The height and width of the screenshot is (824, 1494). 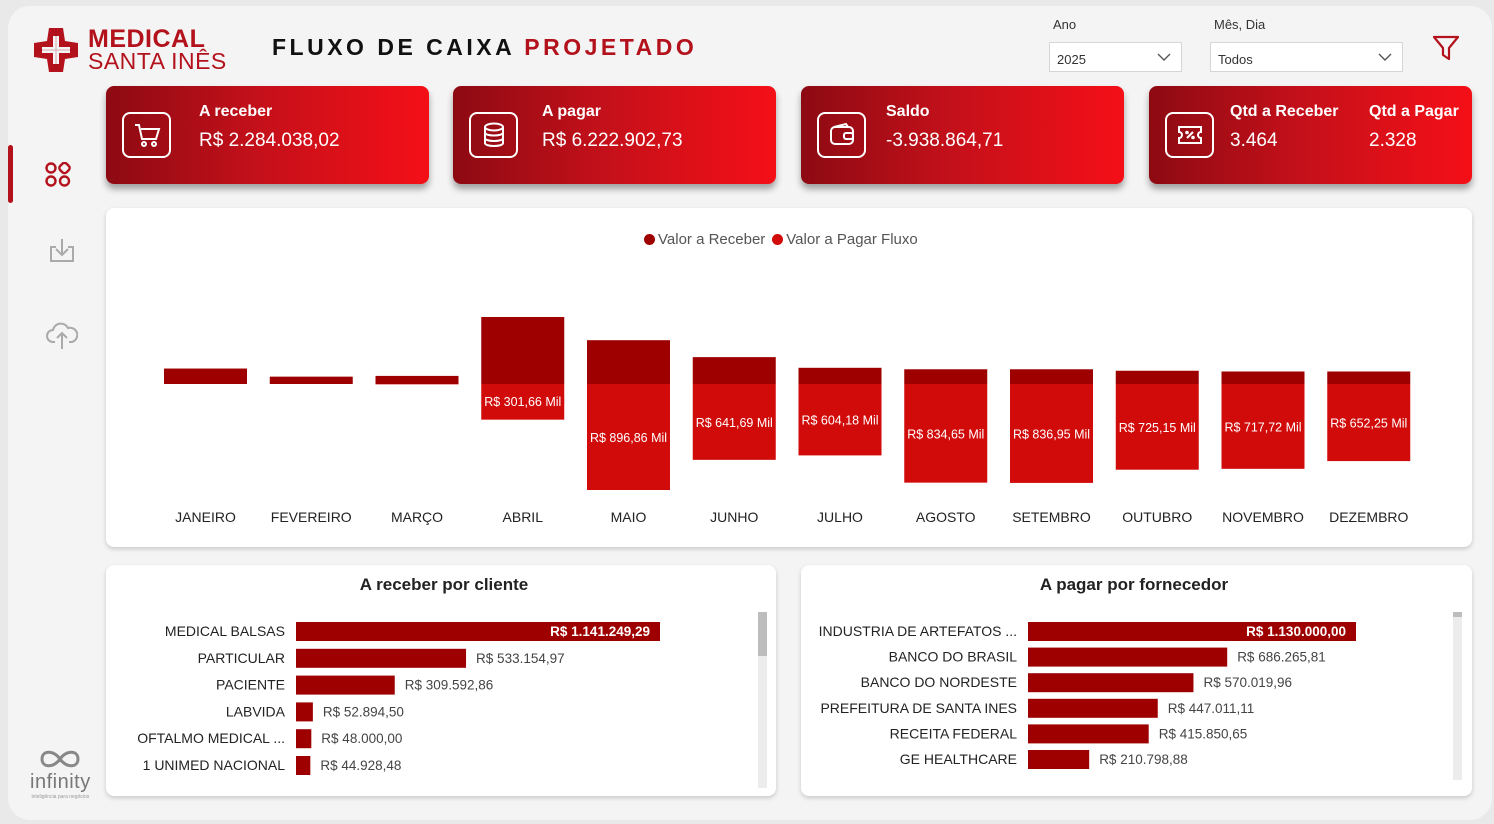 What do you see at coordinates (269, 140) in the screenshot?
I see `kpi-receber-value: R$ 2.284.038,02` at bounding box center [269, 140].